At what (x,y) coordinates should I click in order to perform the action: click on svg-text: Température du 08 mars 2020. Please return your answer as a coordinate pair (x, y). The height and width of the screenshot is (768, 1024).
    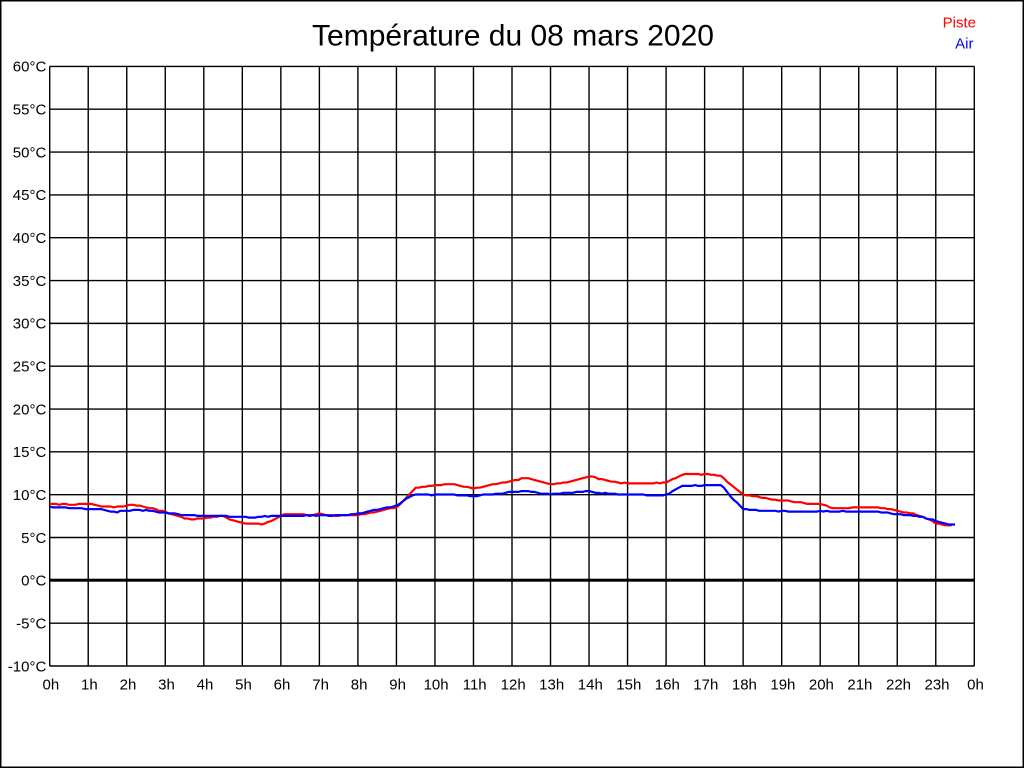
    Looking at the image, I should click on (513, 36).